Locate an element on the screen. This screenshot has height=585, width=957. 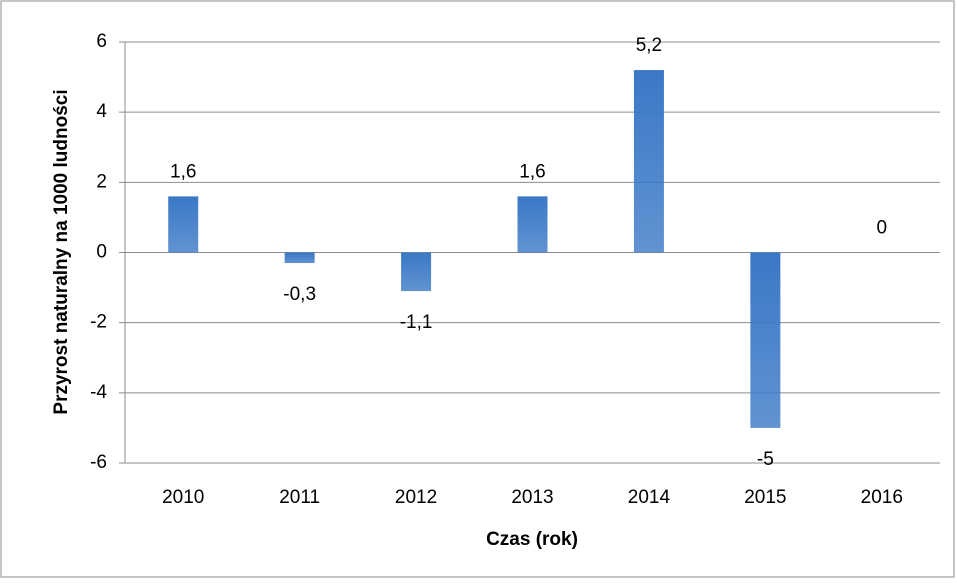
value-label: -1,1 is located at coordinates (416, 322).